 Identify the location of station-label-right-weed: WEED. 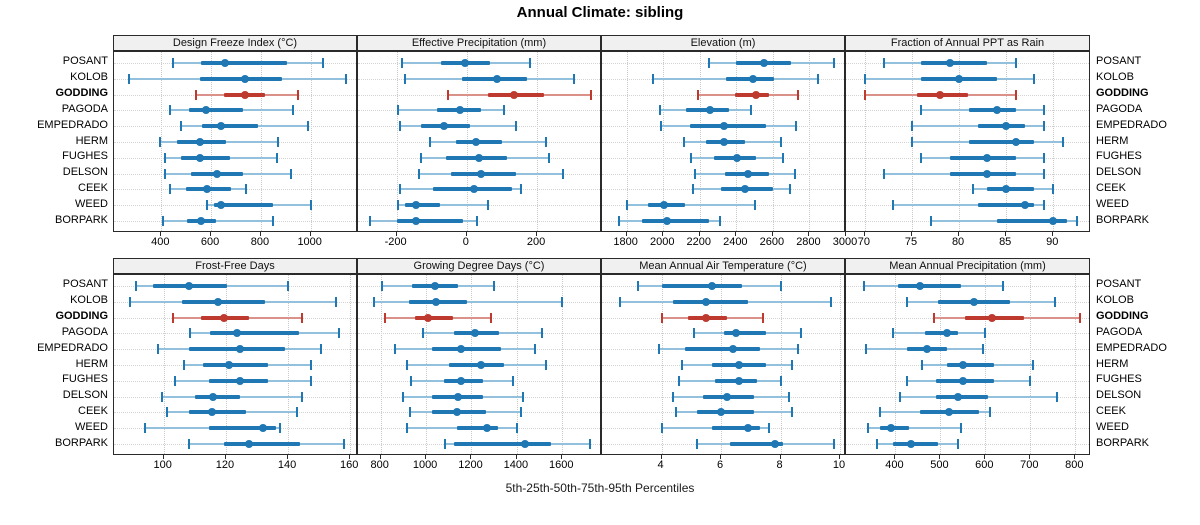
(1112, 426).